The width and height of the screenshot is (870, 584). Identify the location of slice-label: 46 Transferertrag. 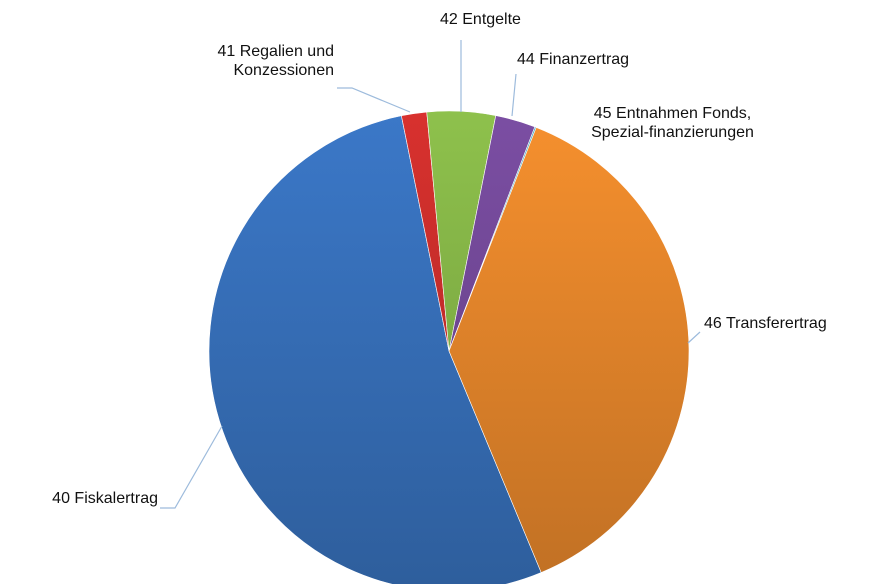
(765, 323).